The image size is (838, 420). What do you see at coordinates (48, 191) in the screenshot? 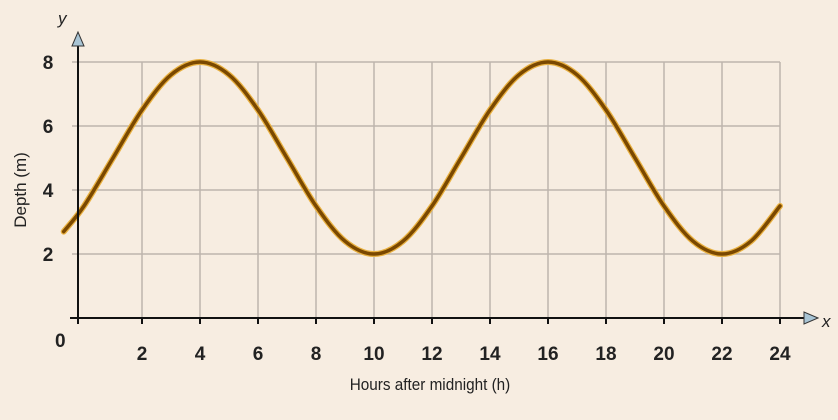
I see `y-tick-label: 4` at bounding box center [48, 191].